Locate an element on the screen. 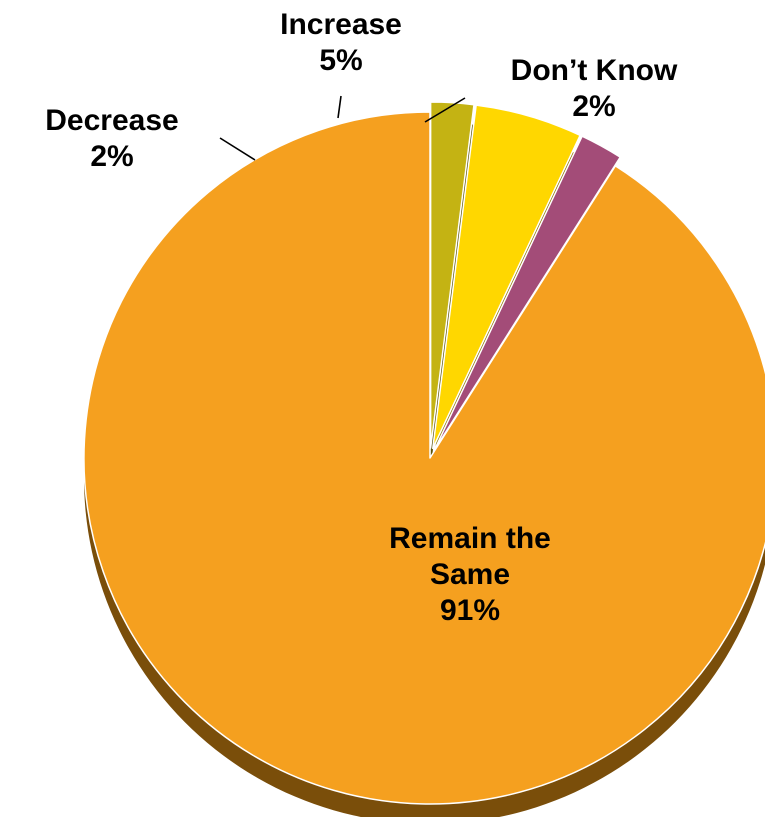  slice-label-line: Remain the is located at coordinates (470, 538).